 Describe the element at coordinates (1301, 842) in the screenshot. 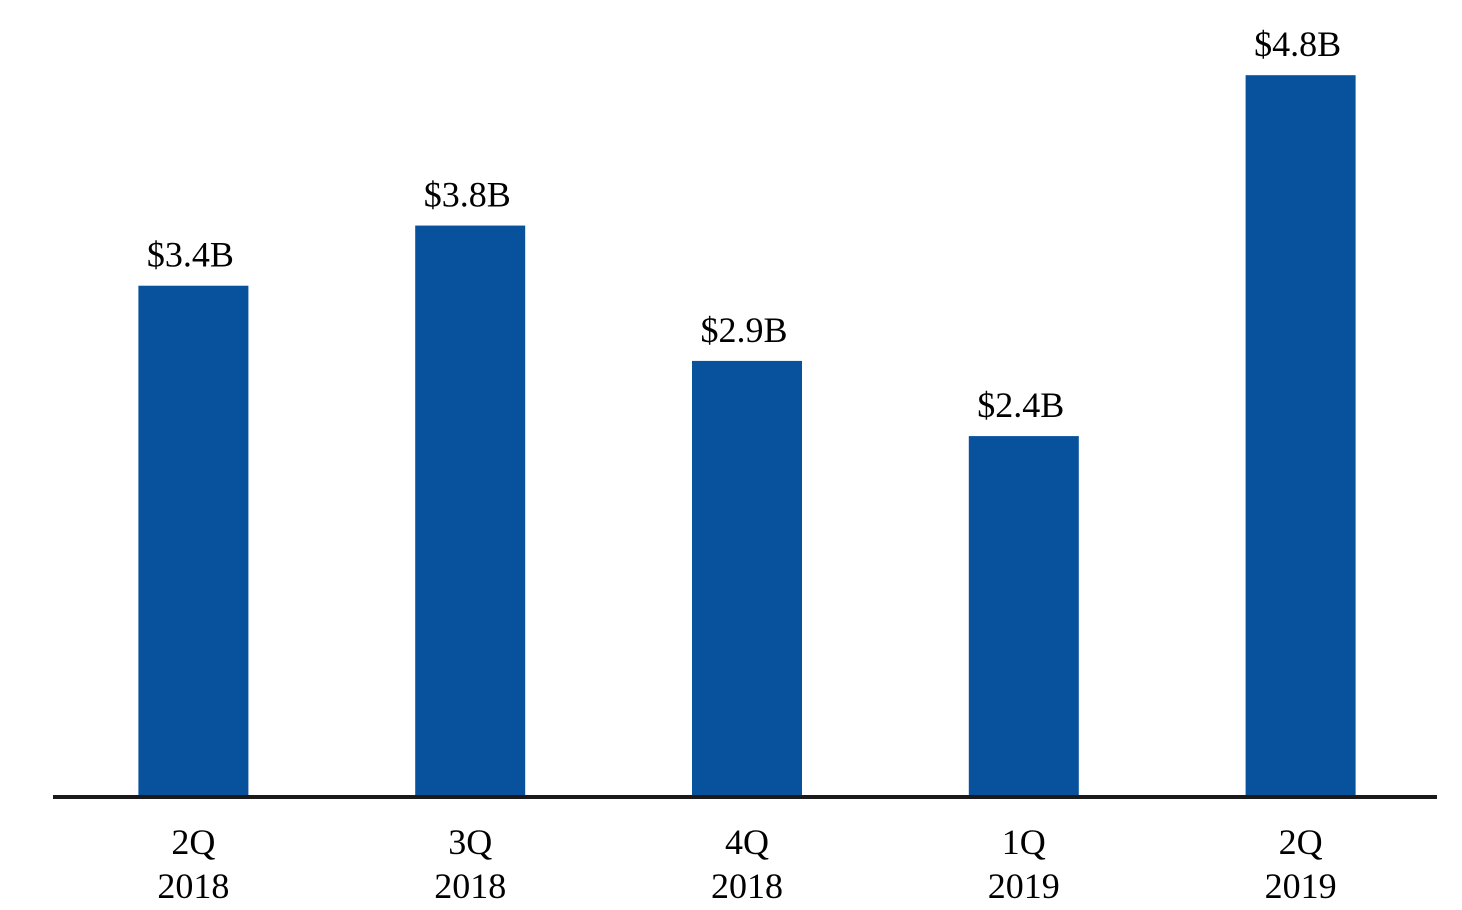

I see `x-tick-label-4-line-0: 2Q` at that location.